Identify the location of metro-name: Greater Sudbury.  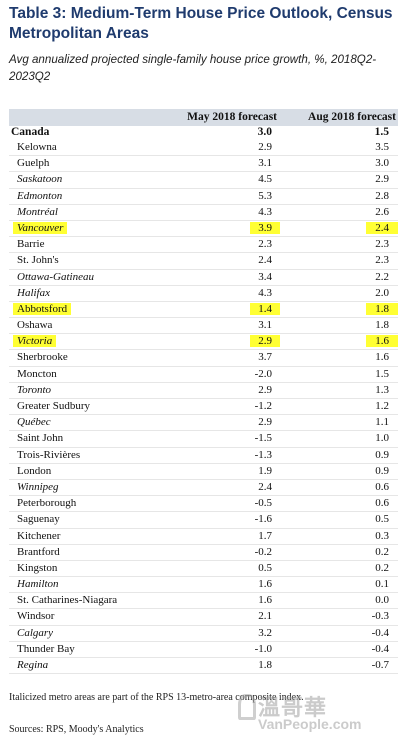
(54, 406).